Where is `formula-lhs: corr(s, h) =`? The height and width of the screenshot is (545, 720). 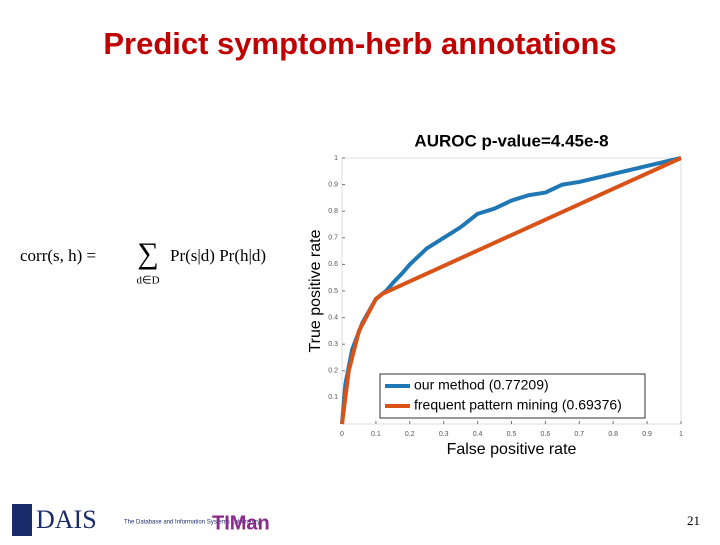
formula-lhs: corr(s, h) = is located at coordinates (58, 255).